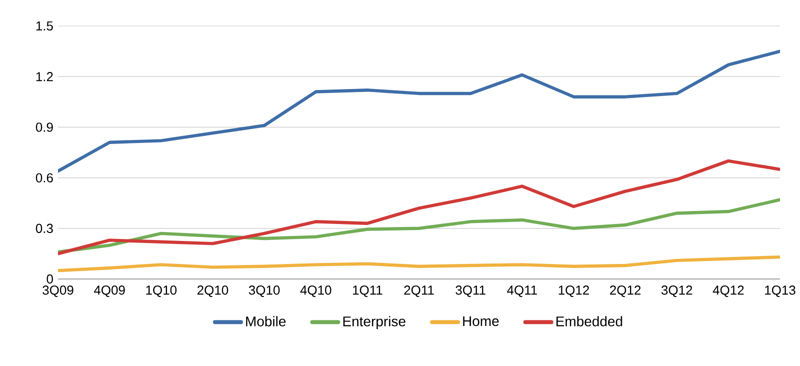  Describe the element at coordinates (44, 127) in the screenshot. I see `y-tick-label: 0.9` at that location.